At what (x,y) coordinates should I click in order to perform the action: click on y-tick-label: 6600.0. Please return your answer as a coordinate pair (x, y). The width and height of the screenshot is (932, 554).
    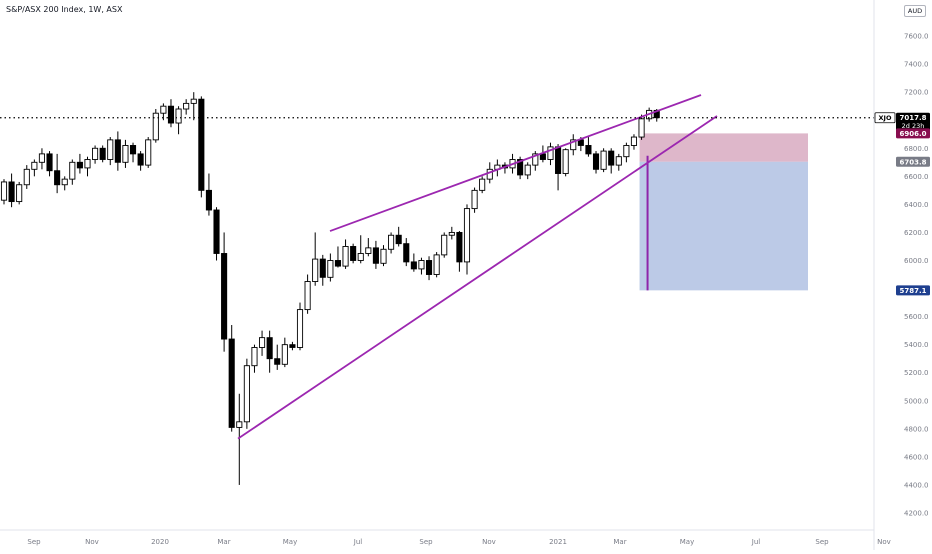
    Looking at the image, I should click on (916, 177).